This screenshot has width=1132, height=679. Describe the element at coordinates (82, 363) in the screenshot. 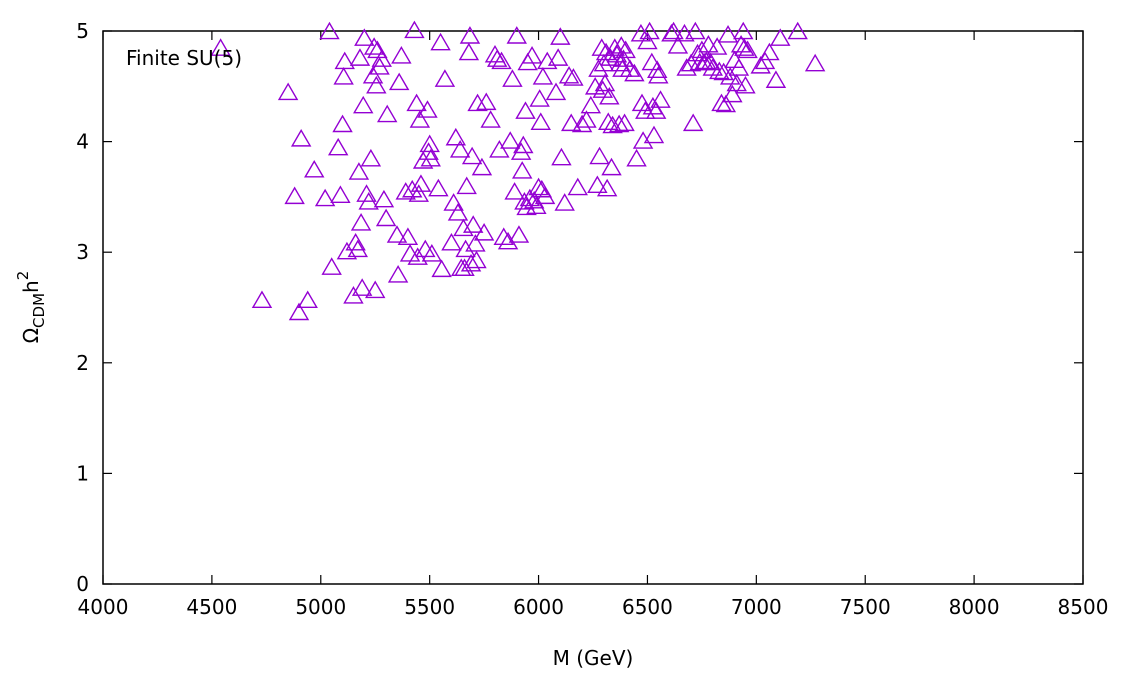

I see `y-tick-label: 2` at that location.